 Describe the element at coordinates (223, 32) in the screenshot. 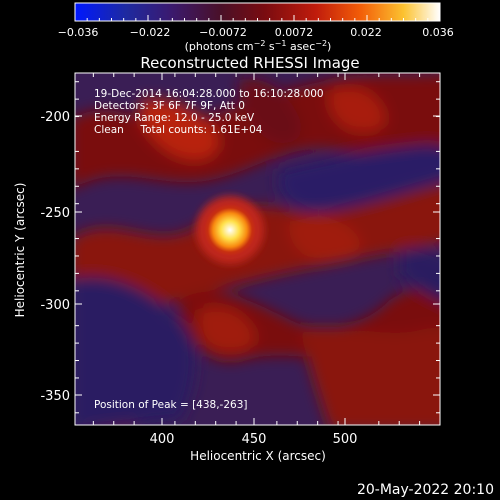

I see `colorbar-tick-label: −0.0072` at that location.